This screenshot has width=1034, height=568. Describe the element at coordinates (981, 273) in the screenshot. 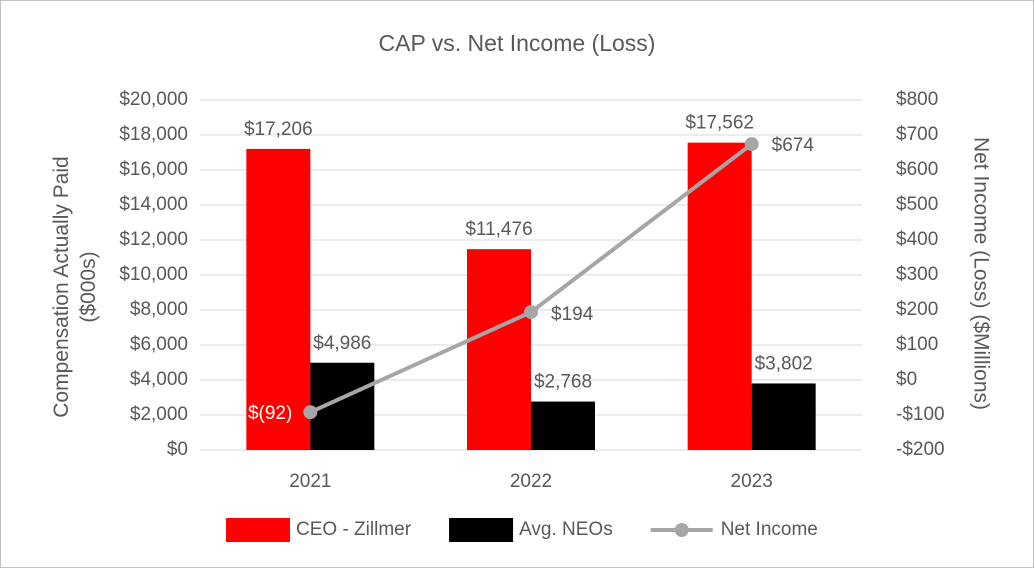

I see `y2-axis-title: Net Income (Loss) ($Millions)` at that location.